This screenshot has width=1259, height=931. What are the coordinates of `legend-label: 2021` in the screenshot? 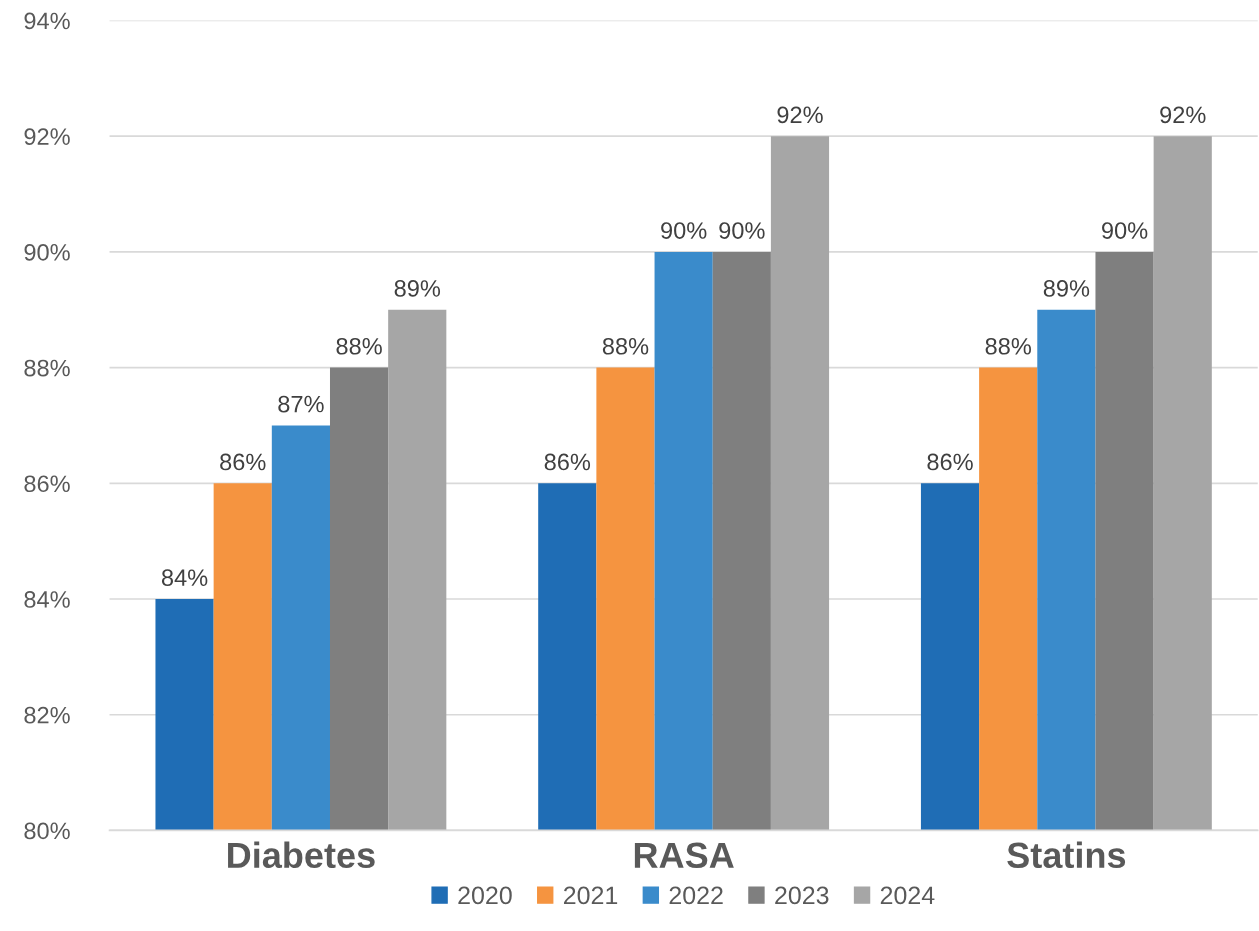 It's located at (590, 895).